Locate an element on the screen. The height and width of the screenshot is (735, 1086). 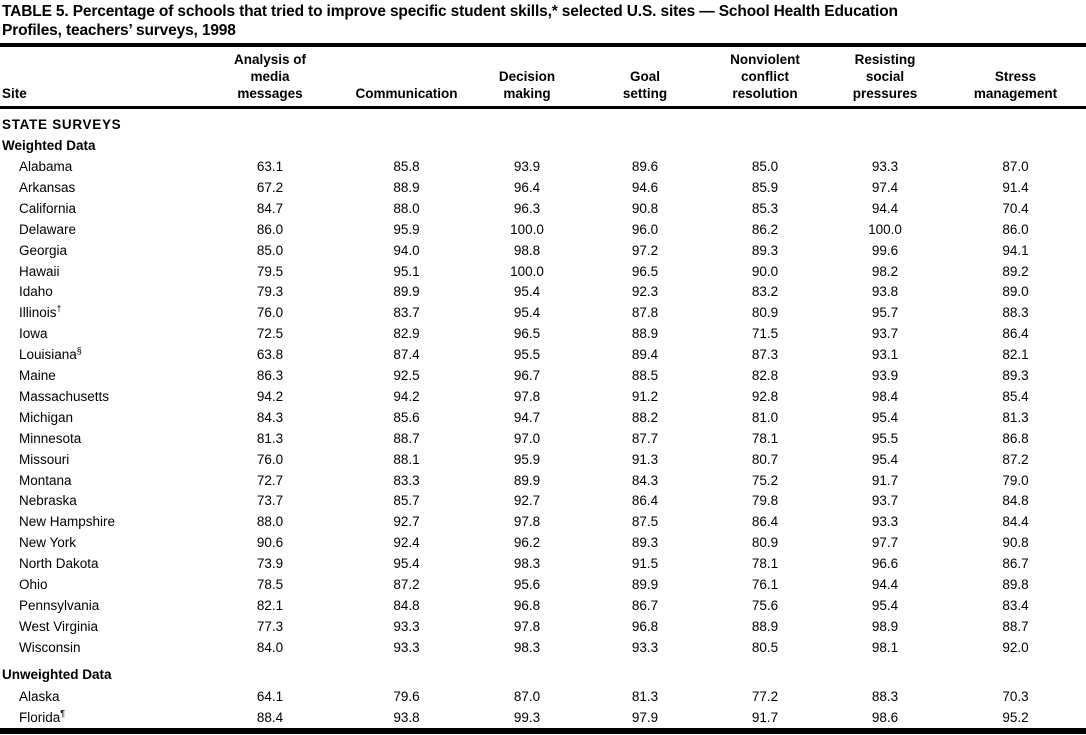
value-cell: 83.3 is located at coordinates (406, 480).